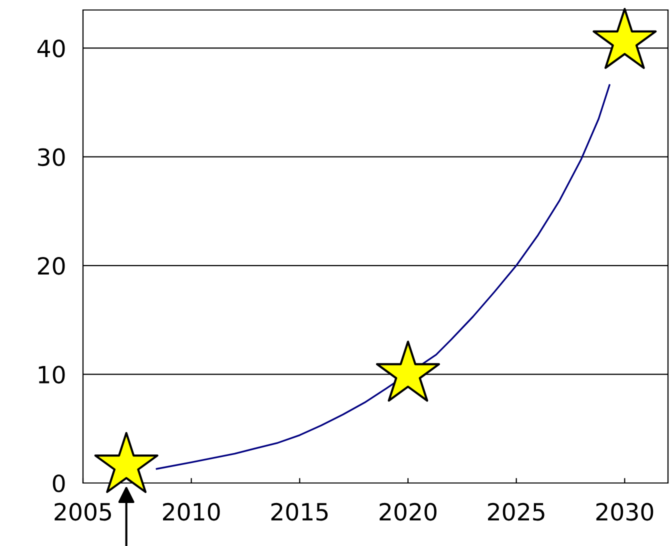  What do you see at coordinates (625, 511) in the screenshot?
I see `x-tick-label: 2030` at bounding box center [625, 511].